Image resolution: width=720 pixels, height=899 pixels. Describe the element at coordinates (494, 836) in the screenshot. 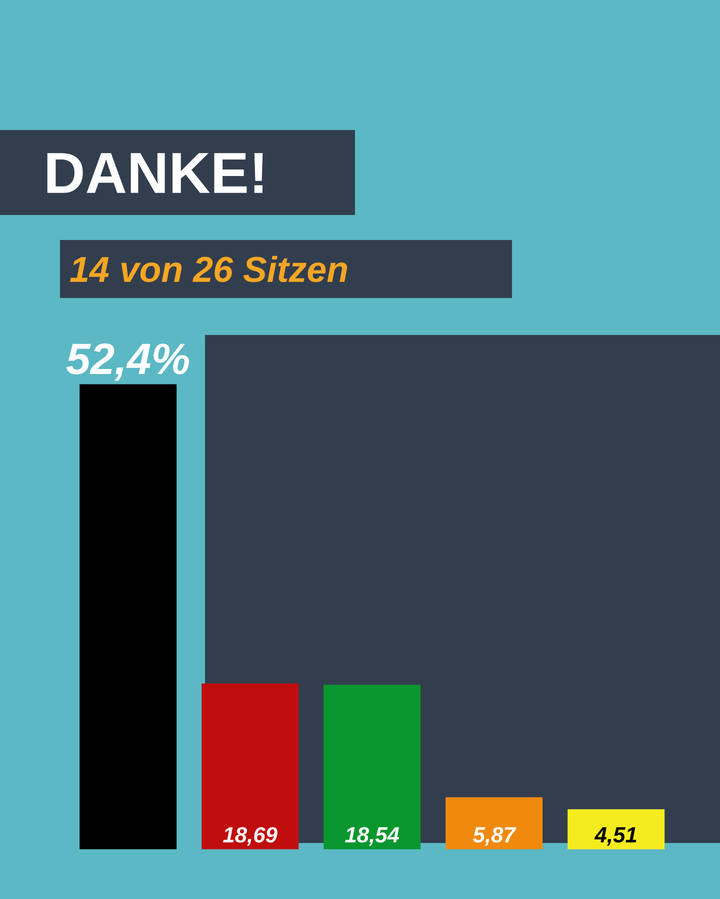

I see `data-label: 5,87` at that location.